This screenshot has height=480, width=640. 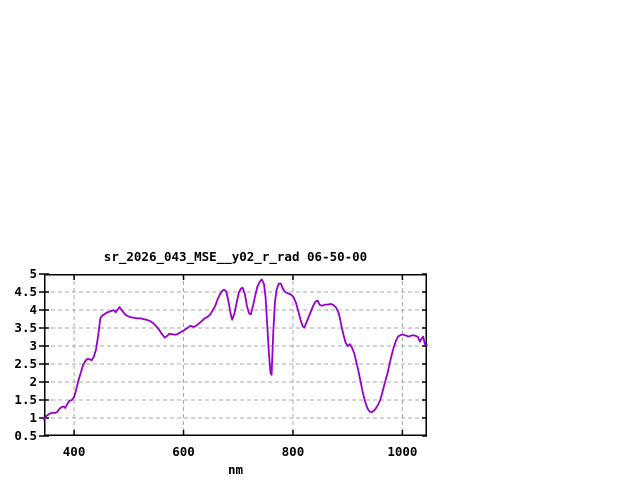 What do you see at coordinates (74, 451) in the screenshot?
I see `x-tick-label-400: 400` at bounding box center [74, 451].